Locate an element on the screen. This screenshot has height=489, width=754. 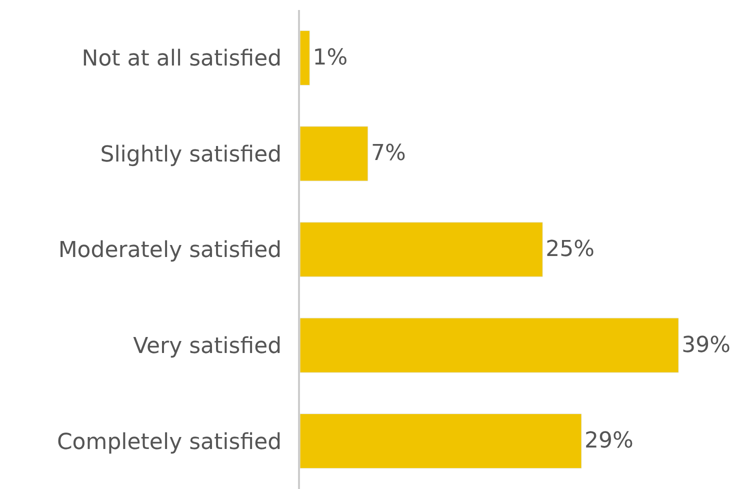
data-label: 25% is located at coordinates (570, 249).